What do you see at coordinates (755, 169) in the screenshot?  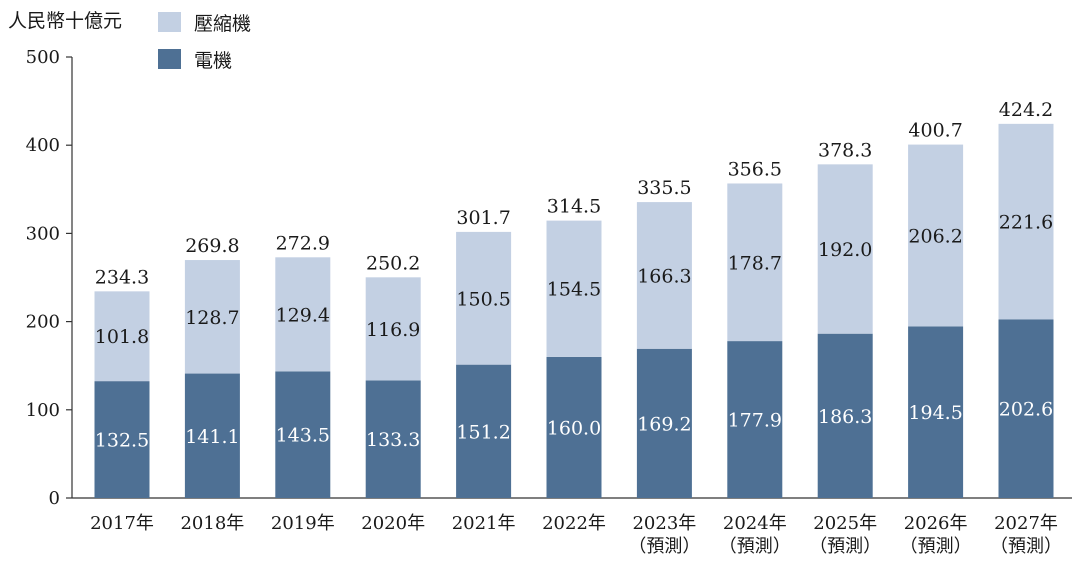 I see `total-value-label: 356.5` at bounding box center [755, 169].